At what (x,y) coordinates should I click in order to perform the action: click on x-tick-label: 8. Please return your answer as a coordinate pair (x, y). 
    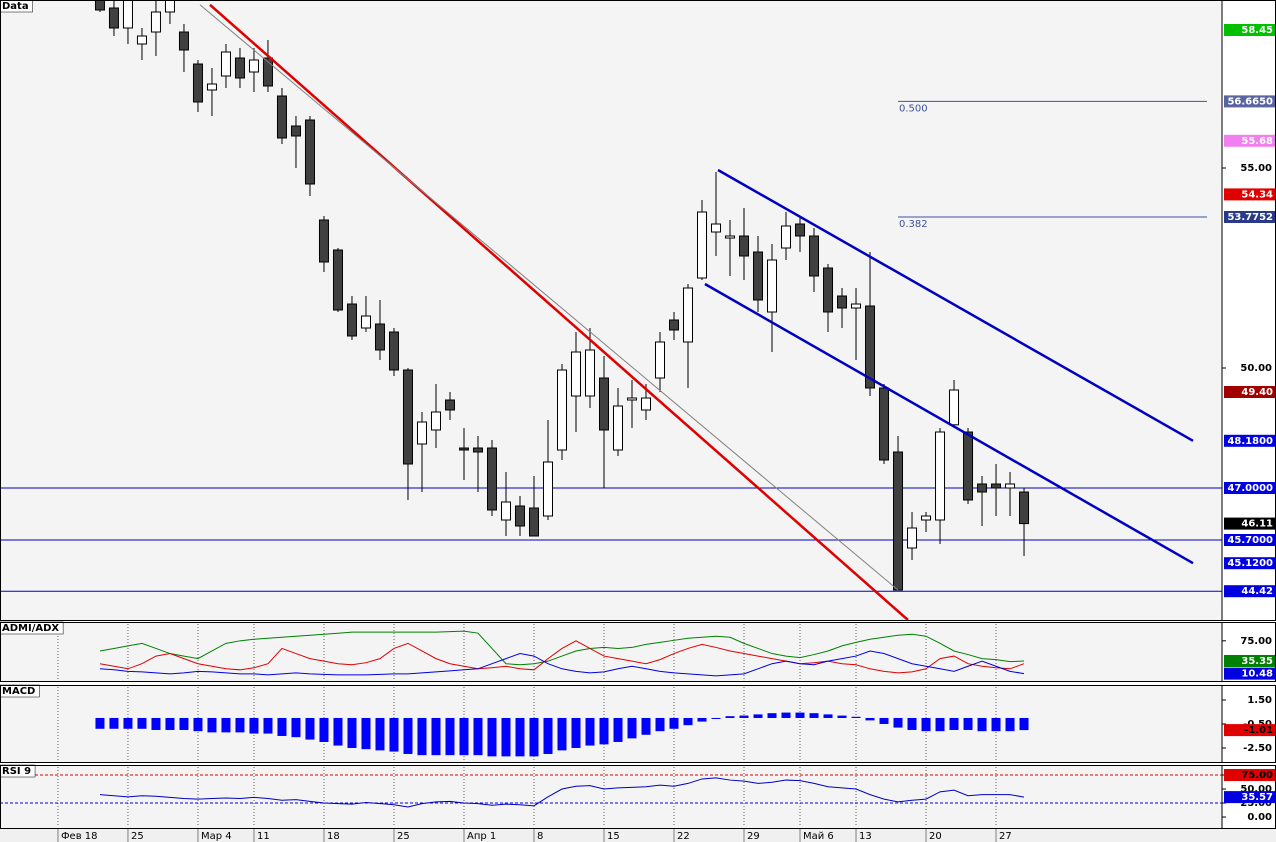
    Looking at the image, I should click on (540, 836).